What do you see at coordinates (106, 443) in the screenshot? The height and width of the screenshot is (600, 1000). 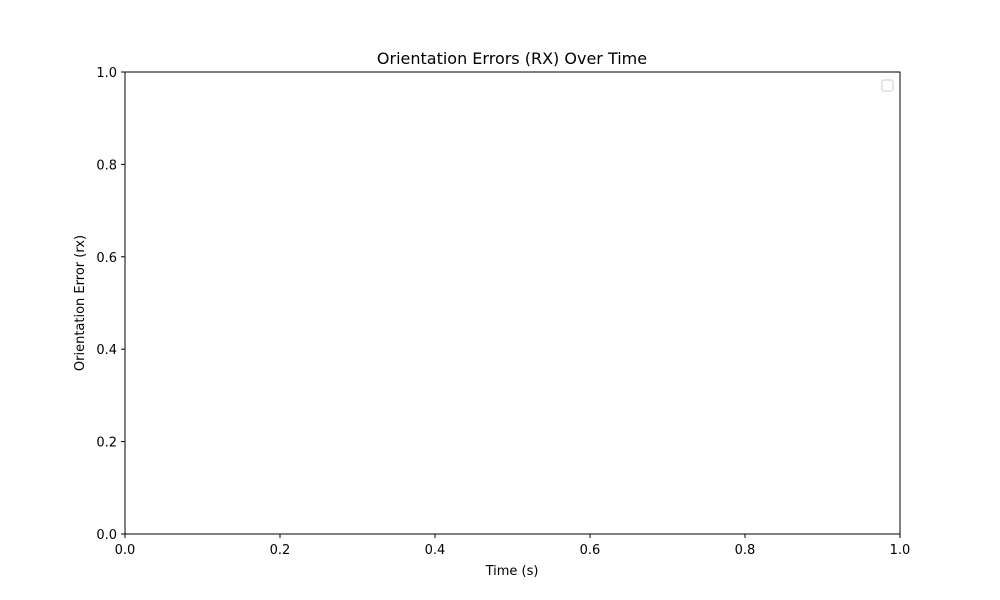 I see `y-tick-label: 0.2` at bounding box center [106, 443].